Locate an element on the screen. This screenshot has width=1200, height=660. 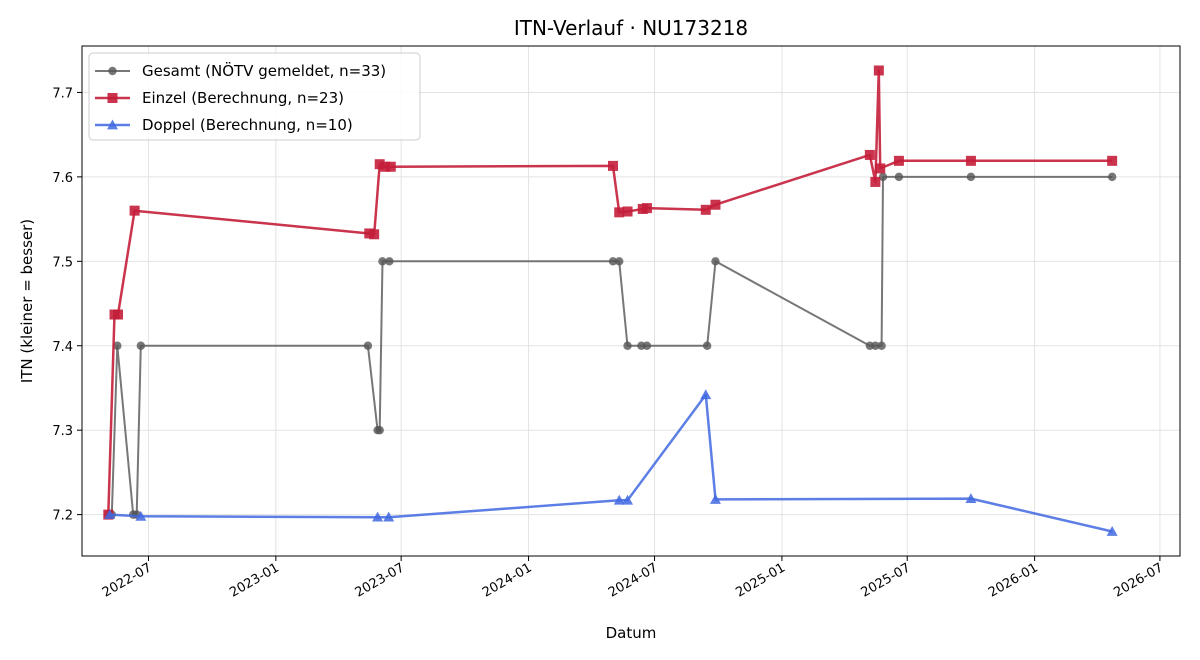
y-tick-label: 7.3 is located at coordinates (62, 431).